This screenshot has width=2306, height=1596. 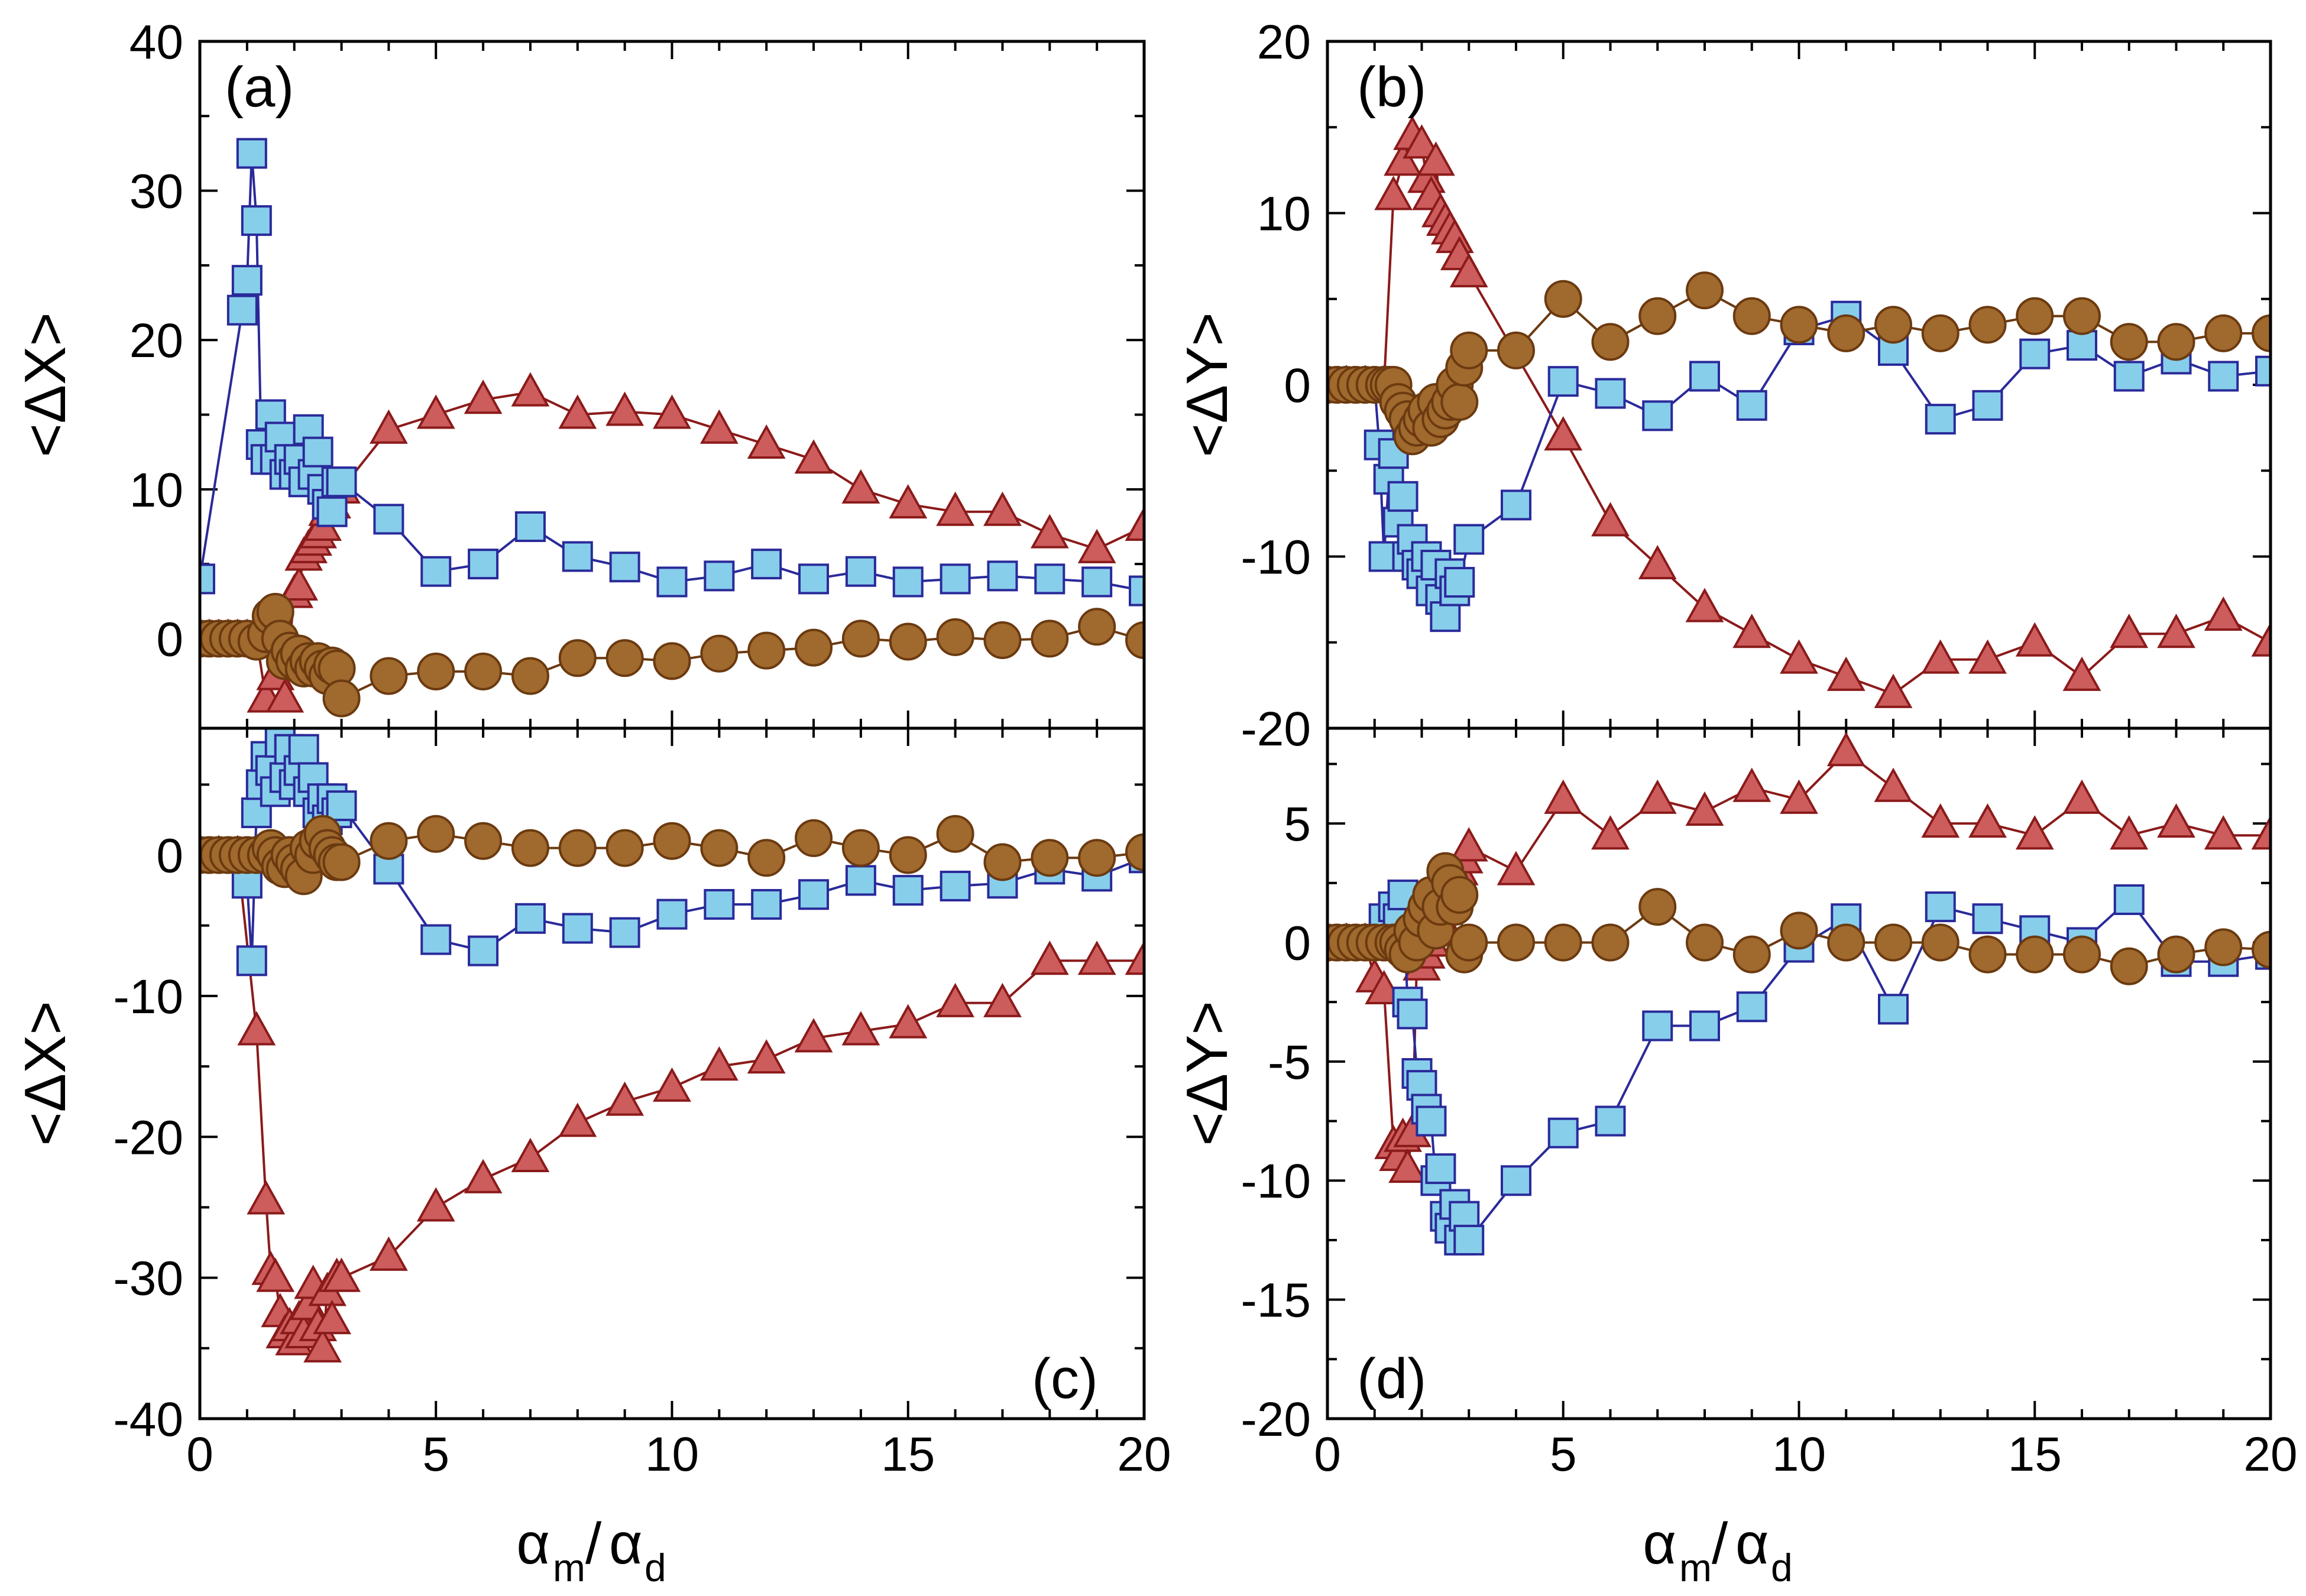 I want to click on x-tick-label: 5, so click(x=435, y=1455).